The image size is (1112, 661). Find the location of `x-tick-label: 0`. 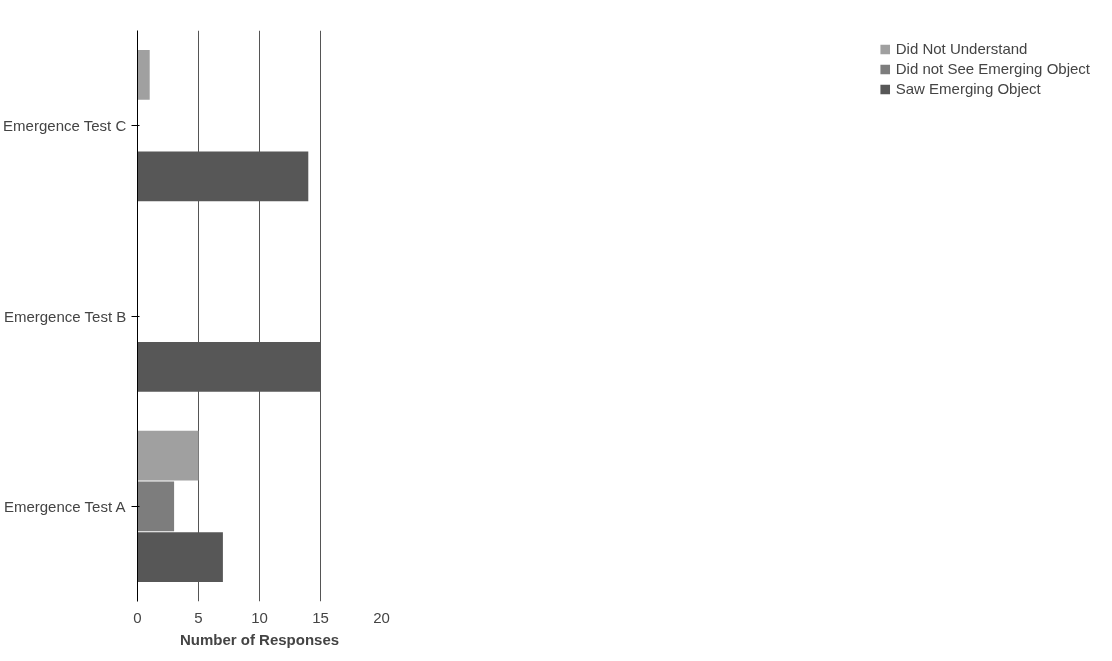

x-tick-label: 0 is located at coordinates (137, 617).